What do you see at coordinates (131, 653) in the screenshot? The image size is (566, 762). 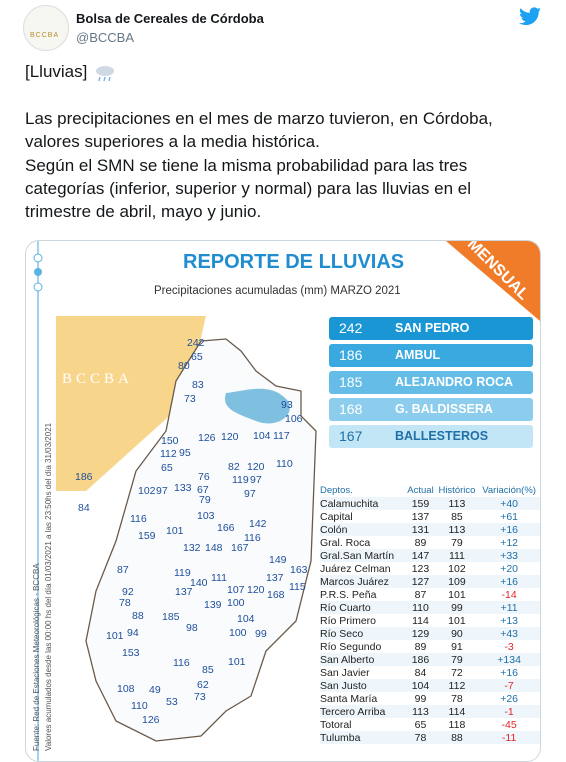 I see `map-value: 153` at bounding box center [131, 653].